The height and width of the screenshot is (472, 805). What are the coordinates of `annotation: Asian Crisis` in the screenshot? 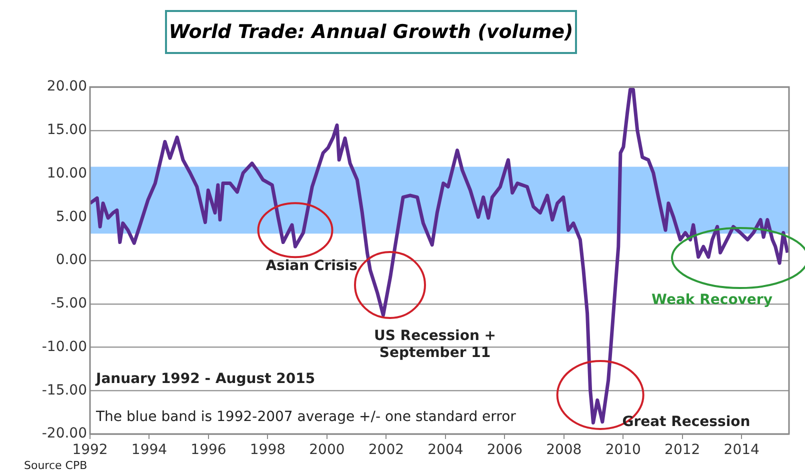 It's located at (312, 266).